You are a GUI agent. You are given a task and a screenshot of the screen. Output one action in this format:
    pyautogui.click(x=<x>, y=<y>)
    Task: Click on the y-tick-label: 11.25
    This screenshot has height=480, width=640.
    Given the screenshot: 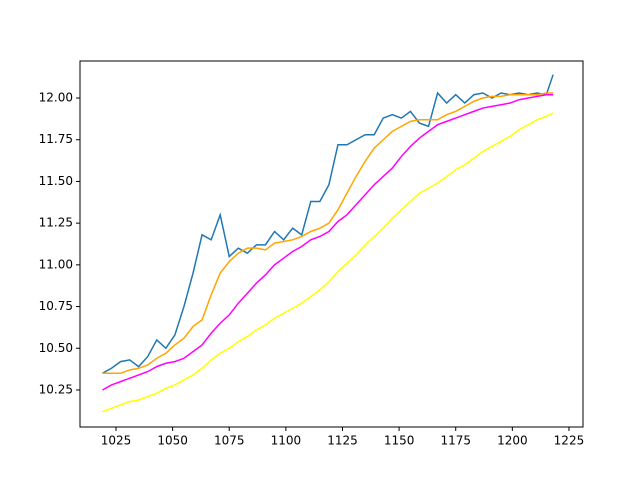 What is the action you would take?
    pyautogui.click(x=56, y=223)
    